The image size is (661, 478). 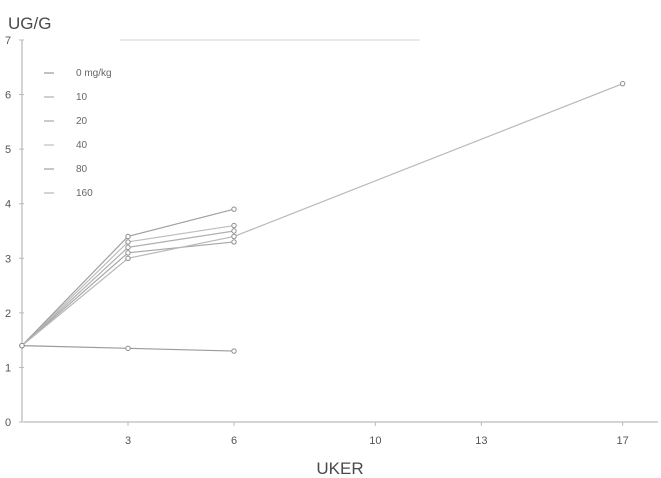 I want to click on x-tick-label: 13, so click(x=481, y=441).